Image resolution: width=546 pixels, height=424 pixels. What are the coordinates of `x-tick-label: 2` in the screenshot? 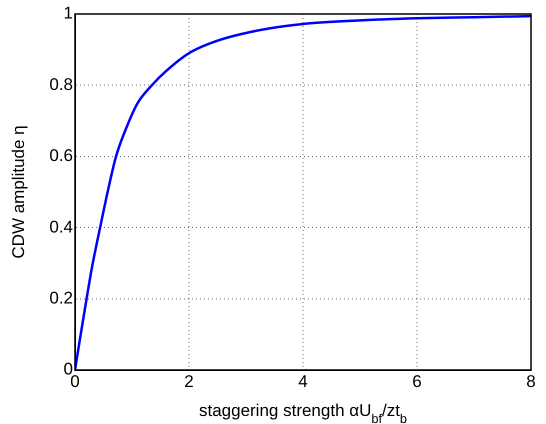 It's located at (189, 381).